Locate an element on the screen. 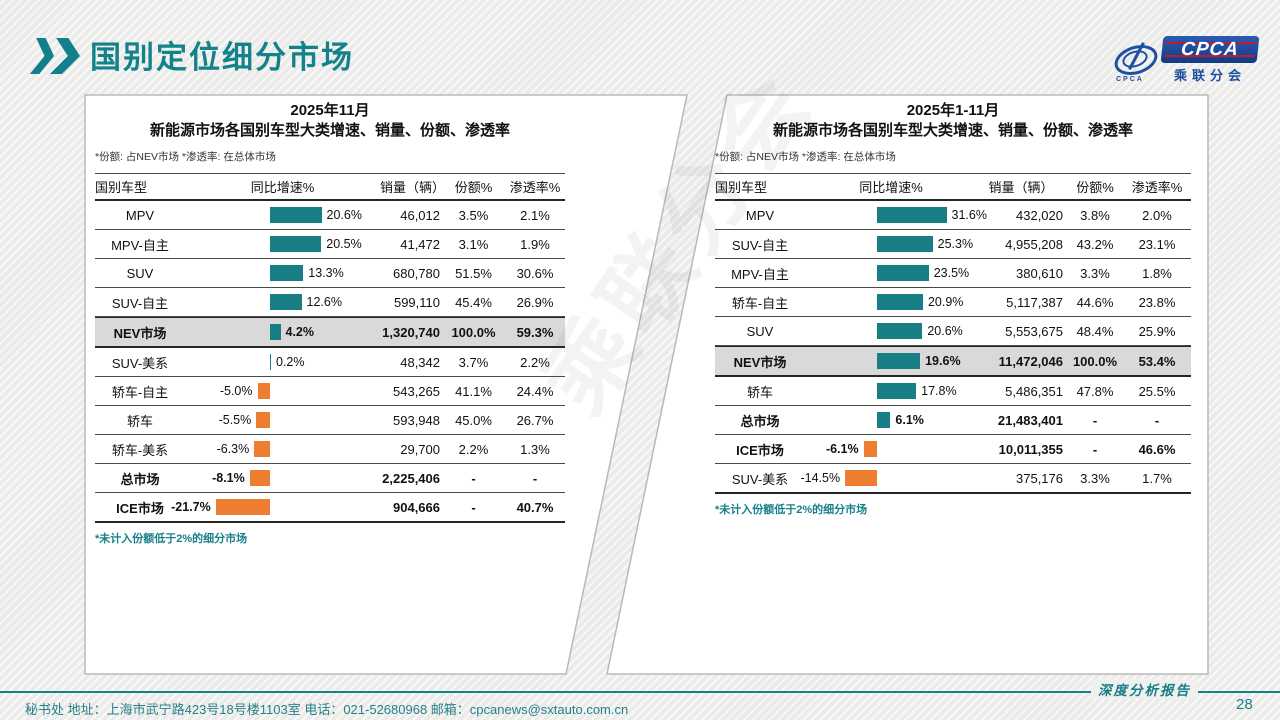 The image size is (1280, 720). table-row: NEV市场 4.2% 1,320,740 100.0% 59.3% is located at coordinates (330, 332).